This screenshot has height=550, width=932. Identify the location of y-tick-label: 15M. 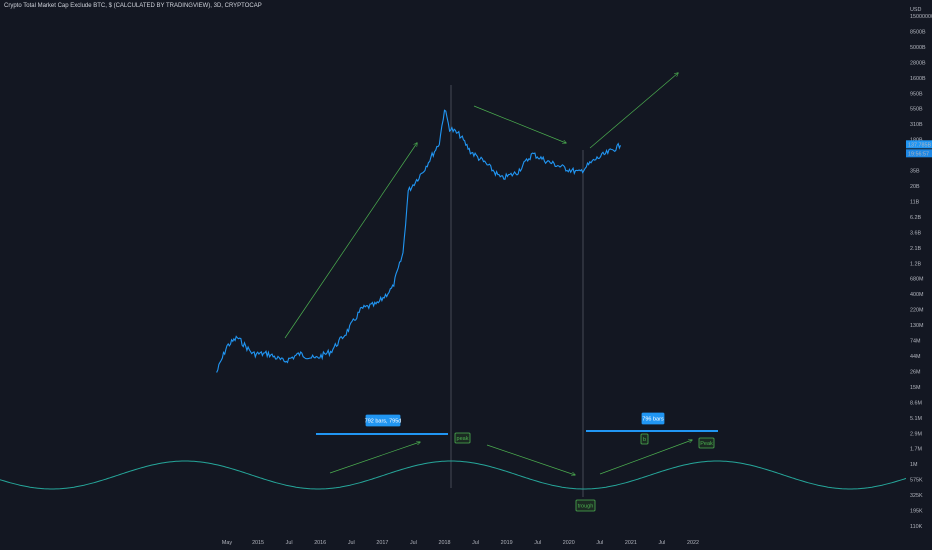
(915, 388).